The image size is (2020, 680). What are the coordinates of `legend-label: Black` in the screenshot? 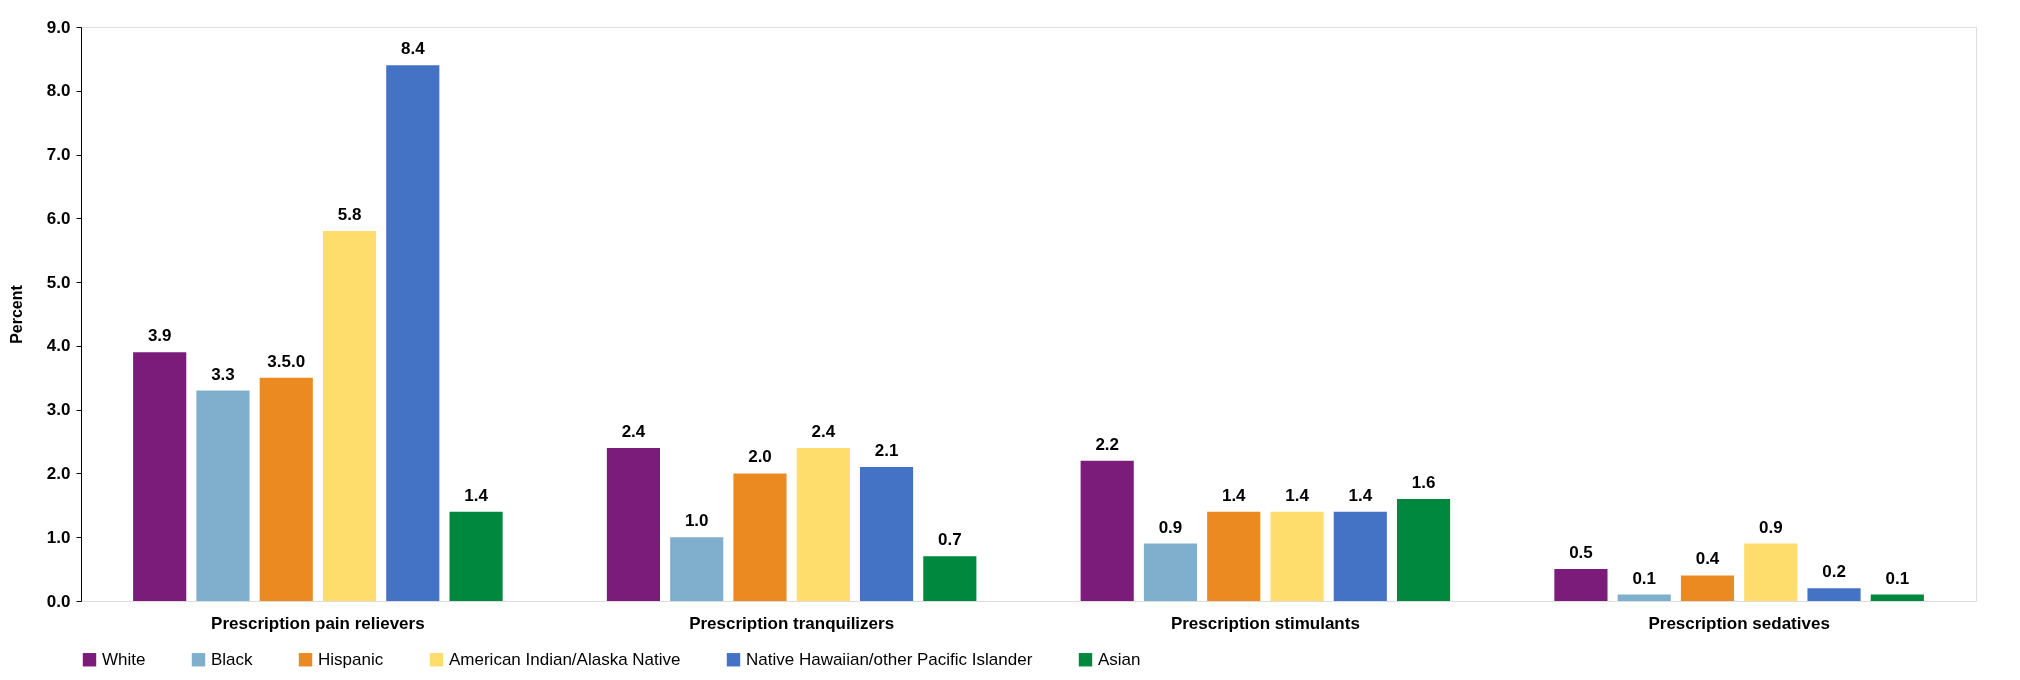 It's located at (232, 659).